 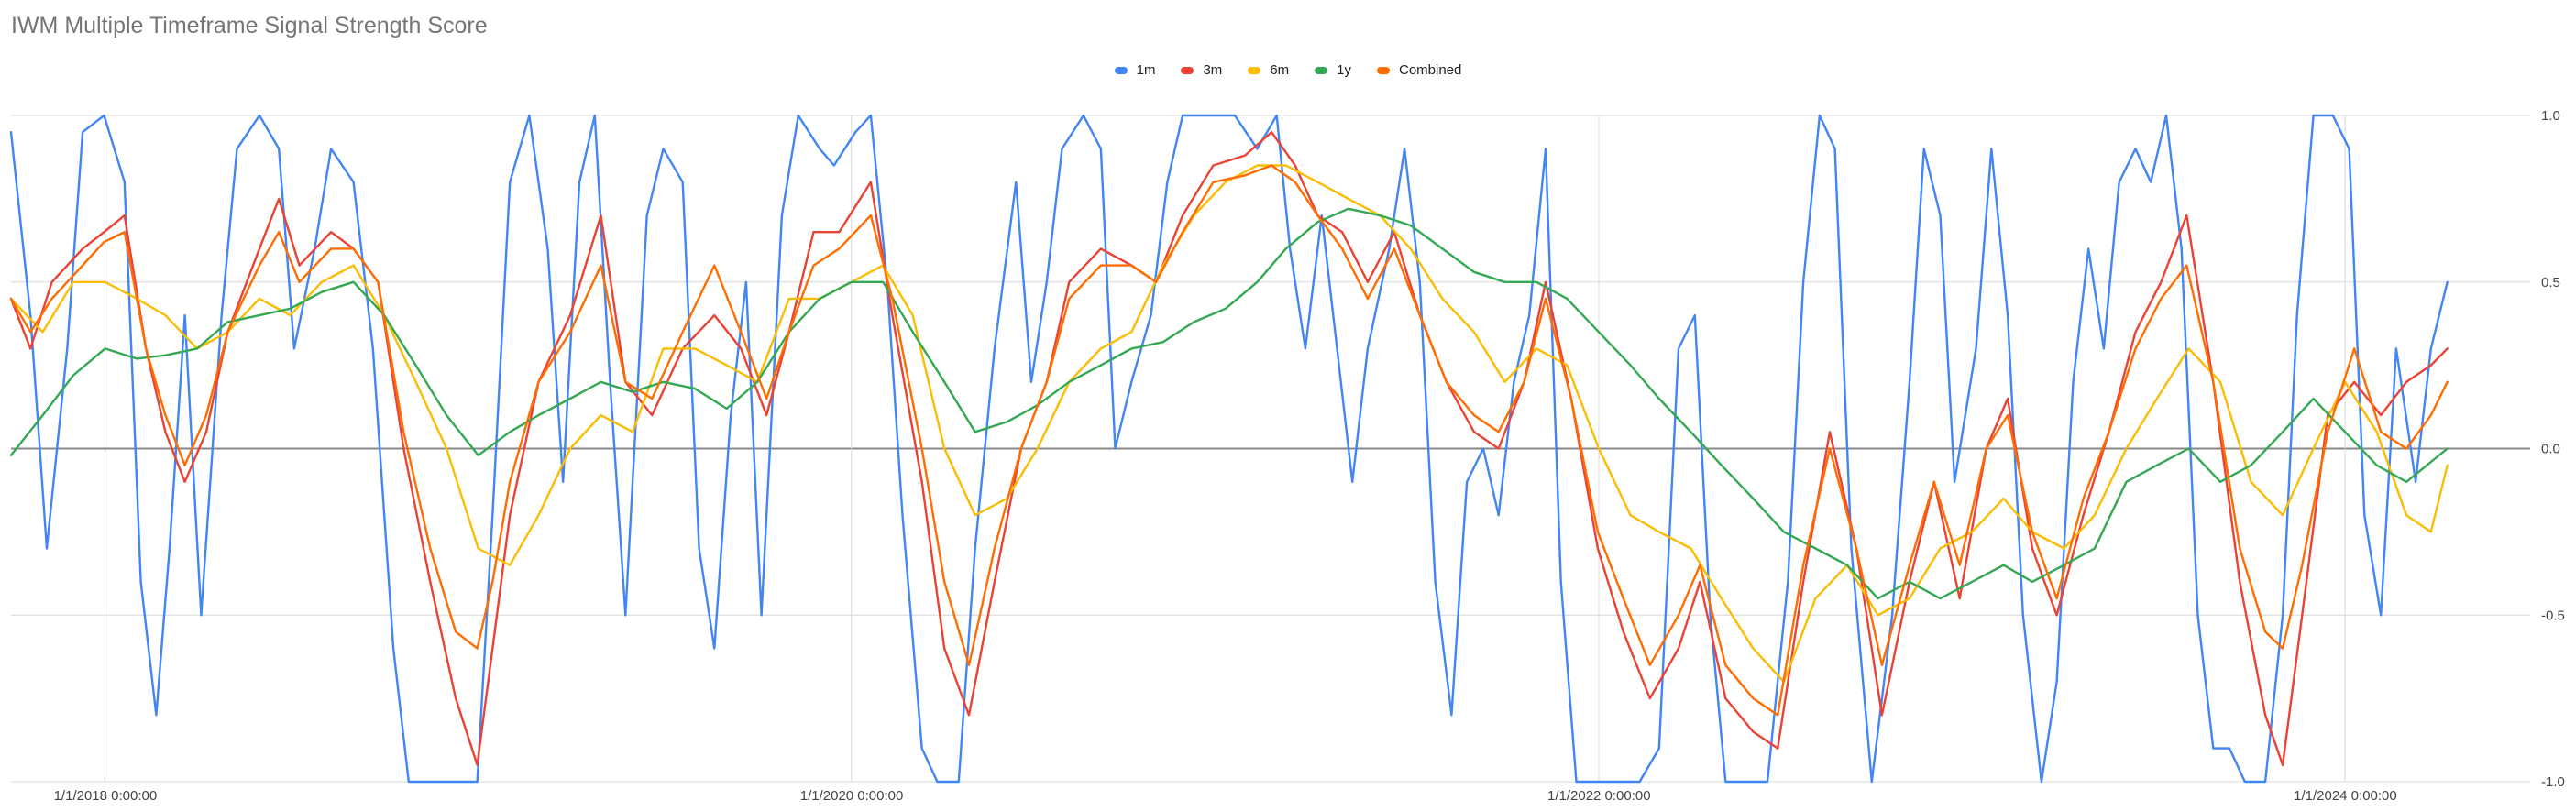 What do you see at coordinates (1269, 70) in the screenshot?
I see `legend-item: 6m` at bounding box center [1269, 70].